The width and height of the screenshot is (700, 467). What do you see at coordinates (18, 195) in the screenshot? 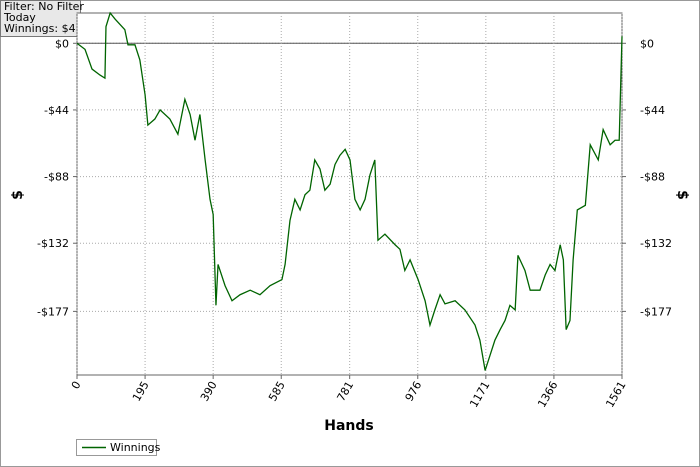
I see `y-axis-label: $` at bounding box center [18, 195].